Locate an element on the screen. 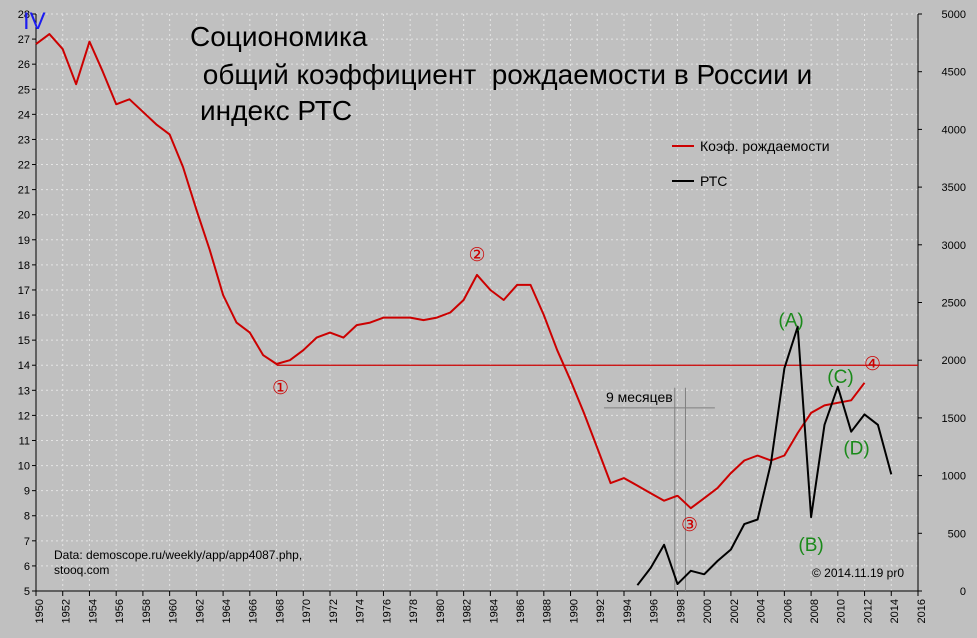 This screenshot has width=977, height=638. annotation-7: (D) is located at coordinates (856, 448).